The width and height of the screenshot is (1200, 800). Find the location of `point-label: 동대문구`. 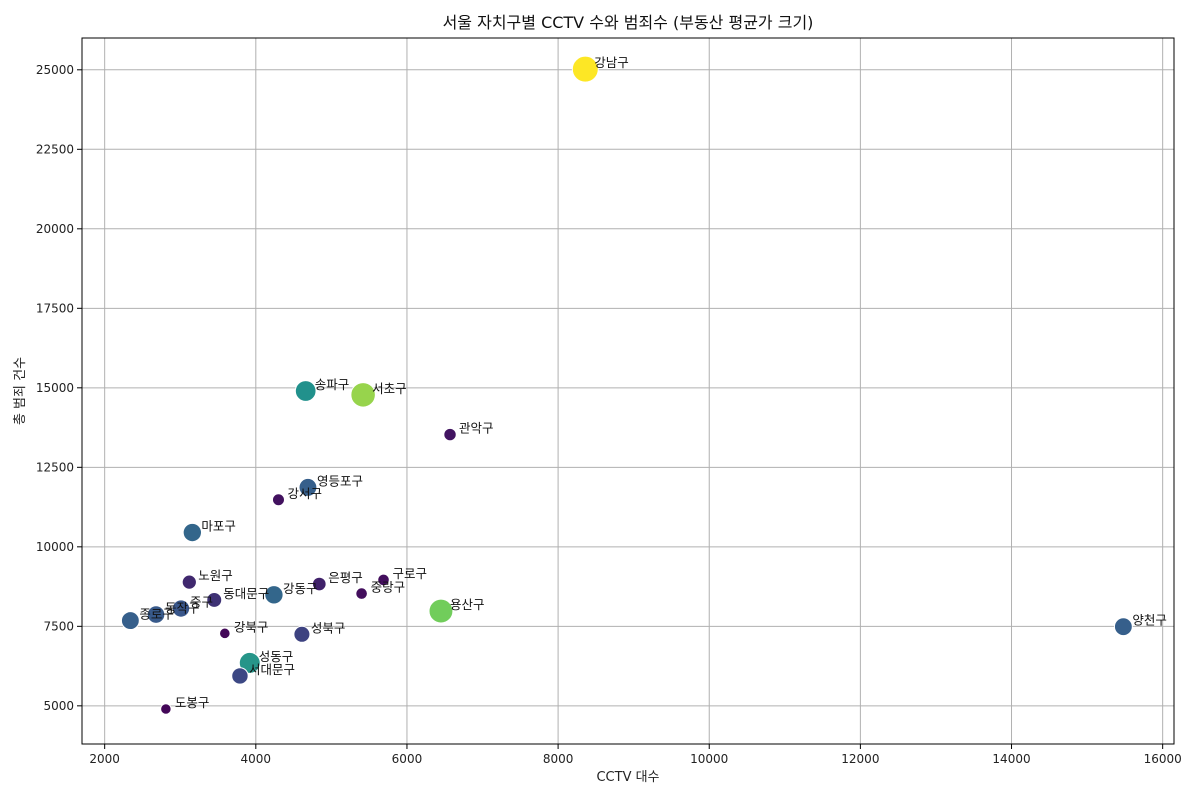

point-label: 동대문구 is located at coordinates (246, 593).